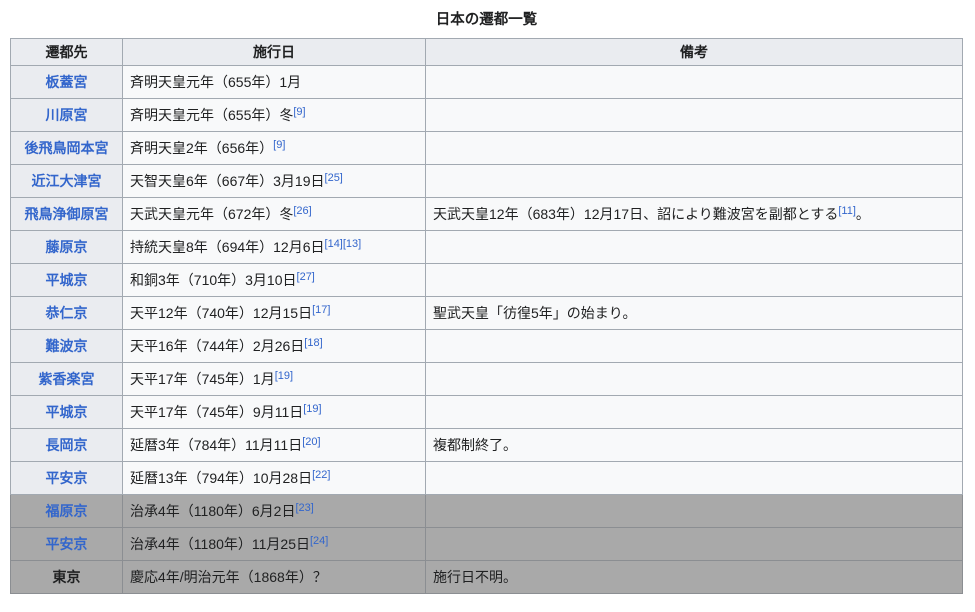  I want to click on reference-link: [27], so click(305, 277).